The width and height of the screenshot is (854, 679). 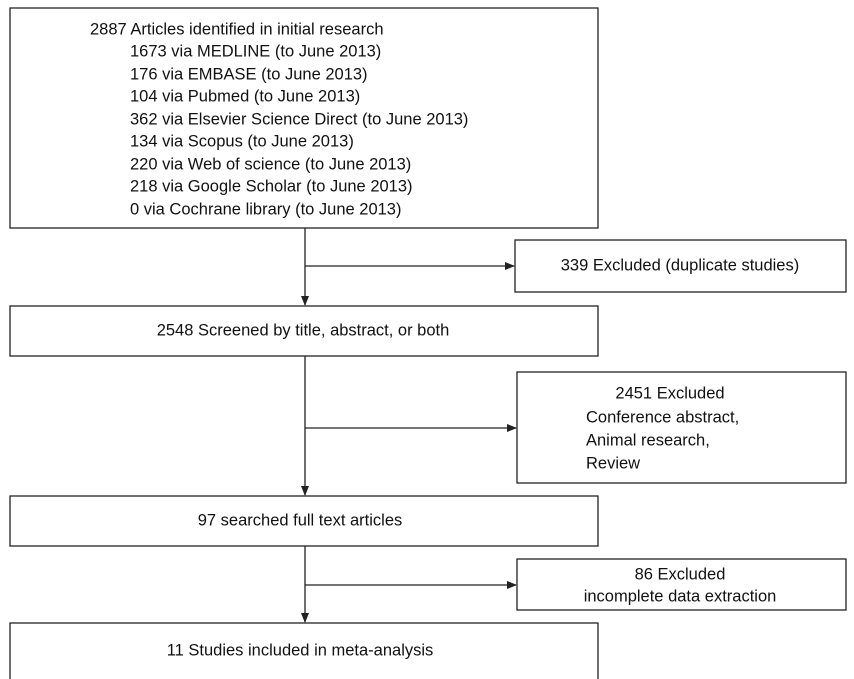 What do you see at coordinates (662, 417) in the screenshot?
I see `node-text: Conference abstract,` at bounding box center [662, 417].